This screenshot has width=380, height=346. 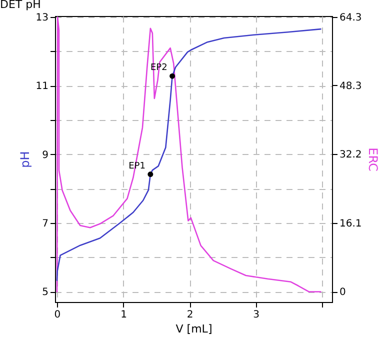 I want to click on x-tick-label: 1, so click(x=123, y=315).